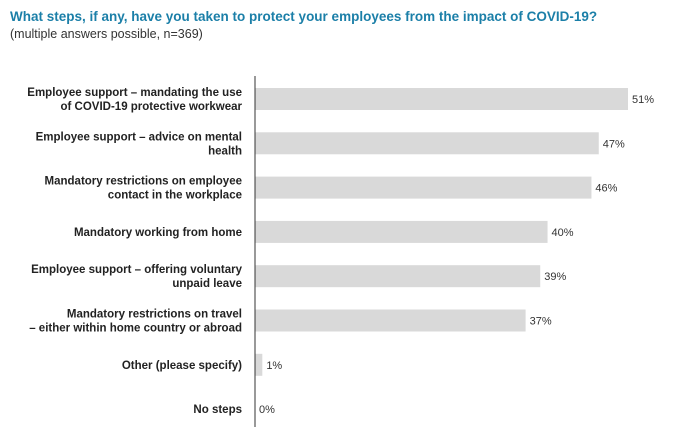 This screenshot has width=683, height=447. I want to click on value-label: 47%, so click(614, 144).